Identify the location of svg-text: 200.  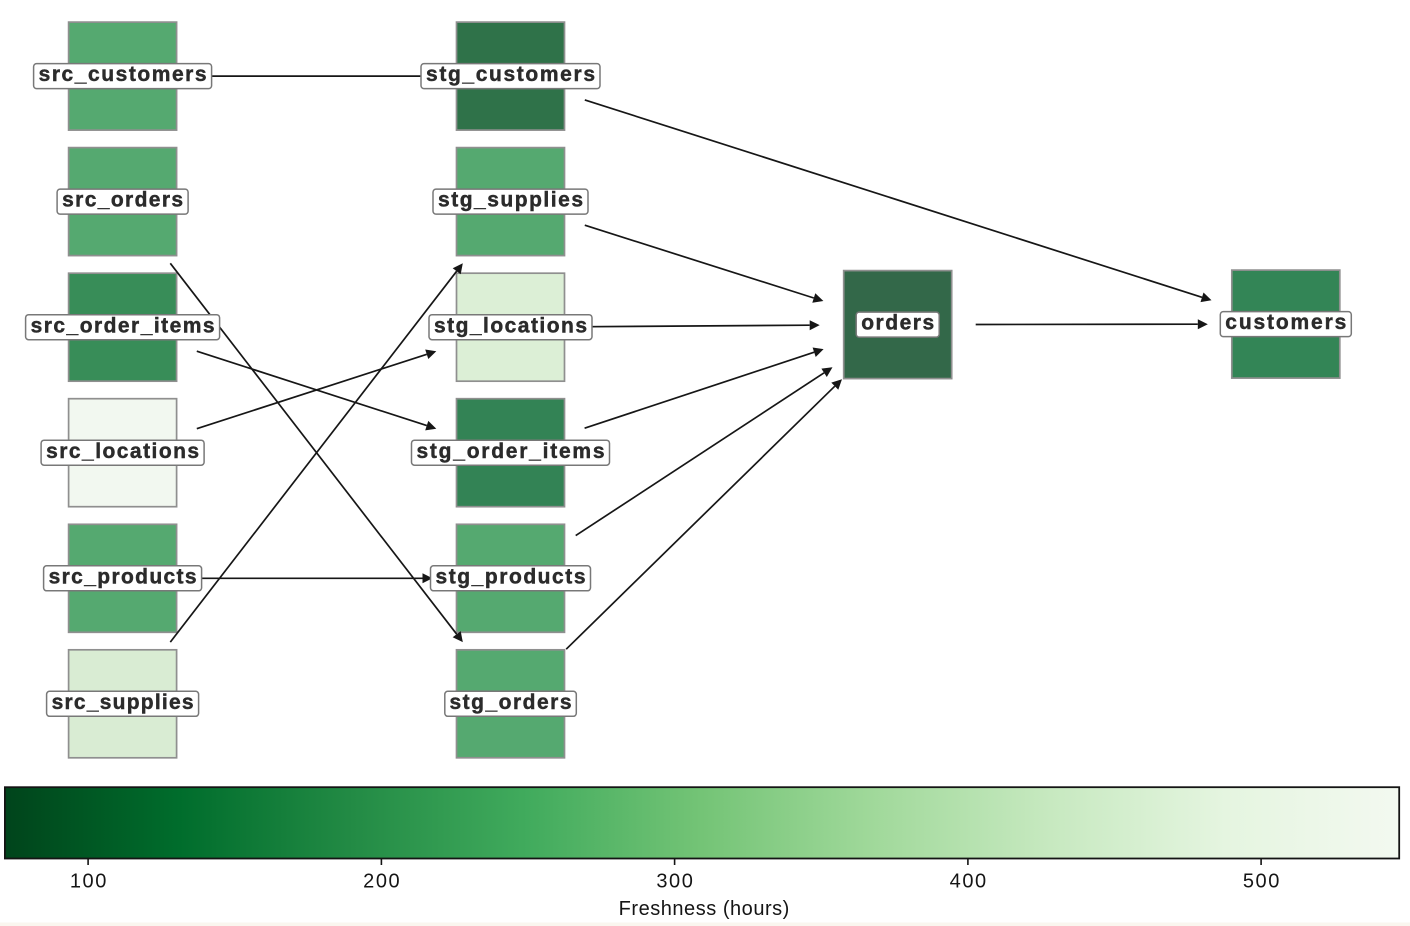
(381, 882).